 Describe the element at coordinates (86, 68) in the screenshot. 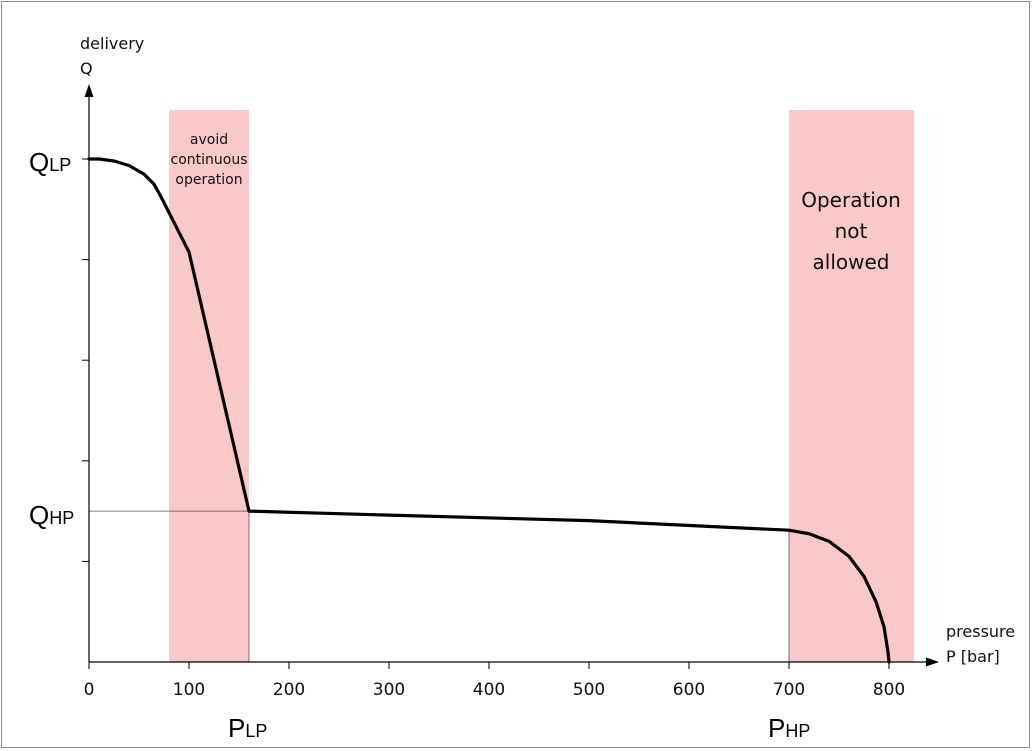

I see `y-axis-symbol: Q` at that location.